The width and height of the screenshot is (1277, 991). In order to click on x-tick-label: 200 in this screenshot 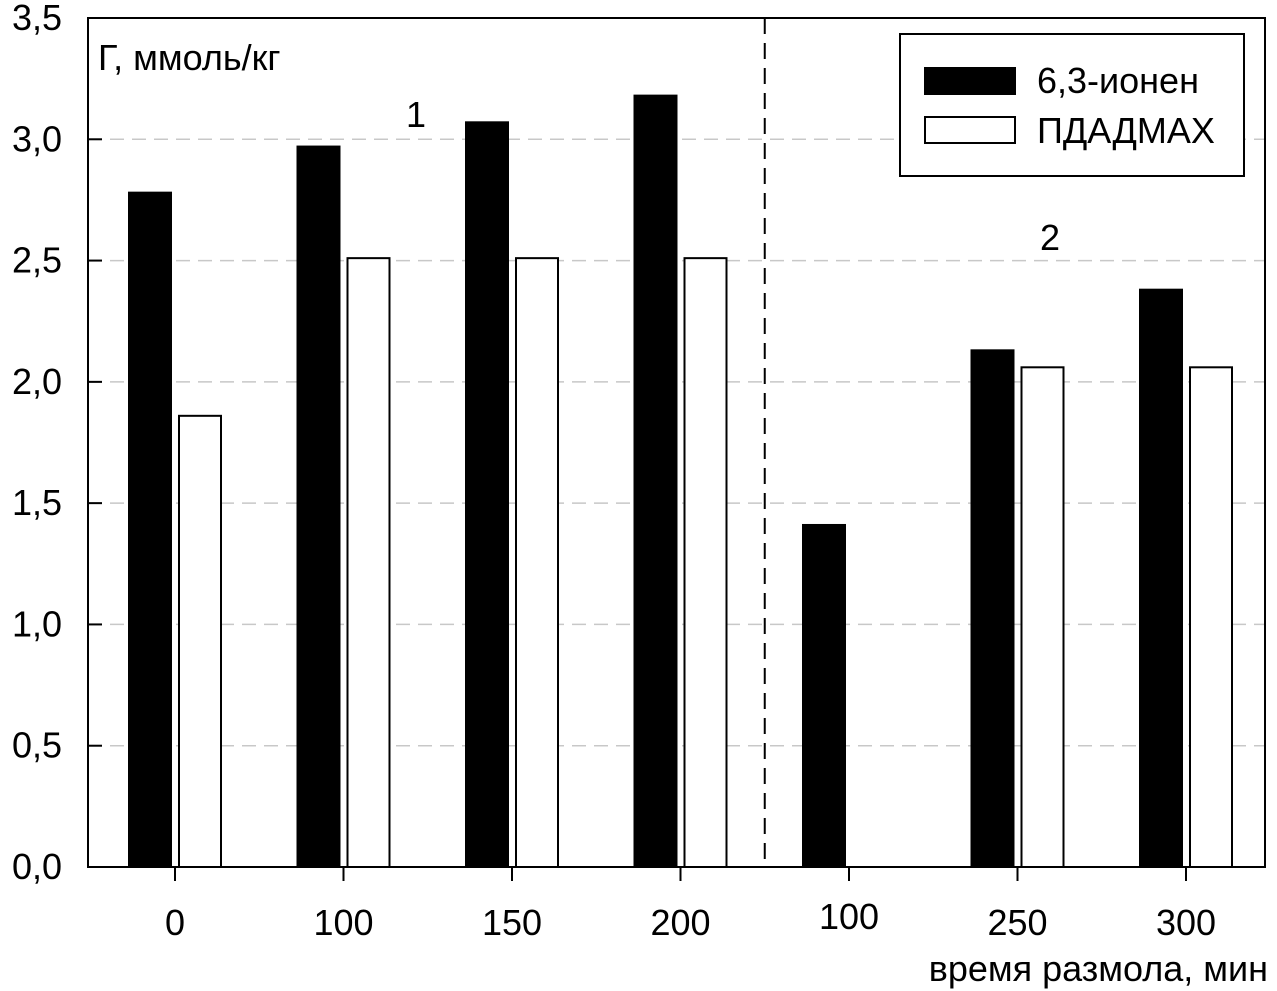, I will do `click(680, 922)`.